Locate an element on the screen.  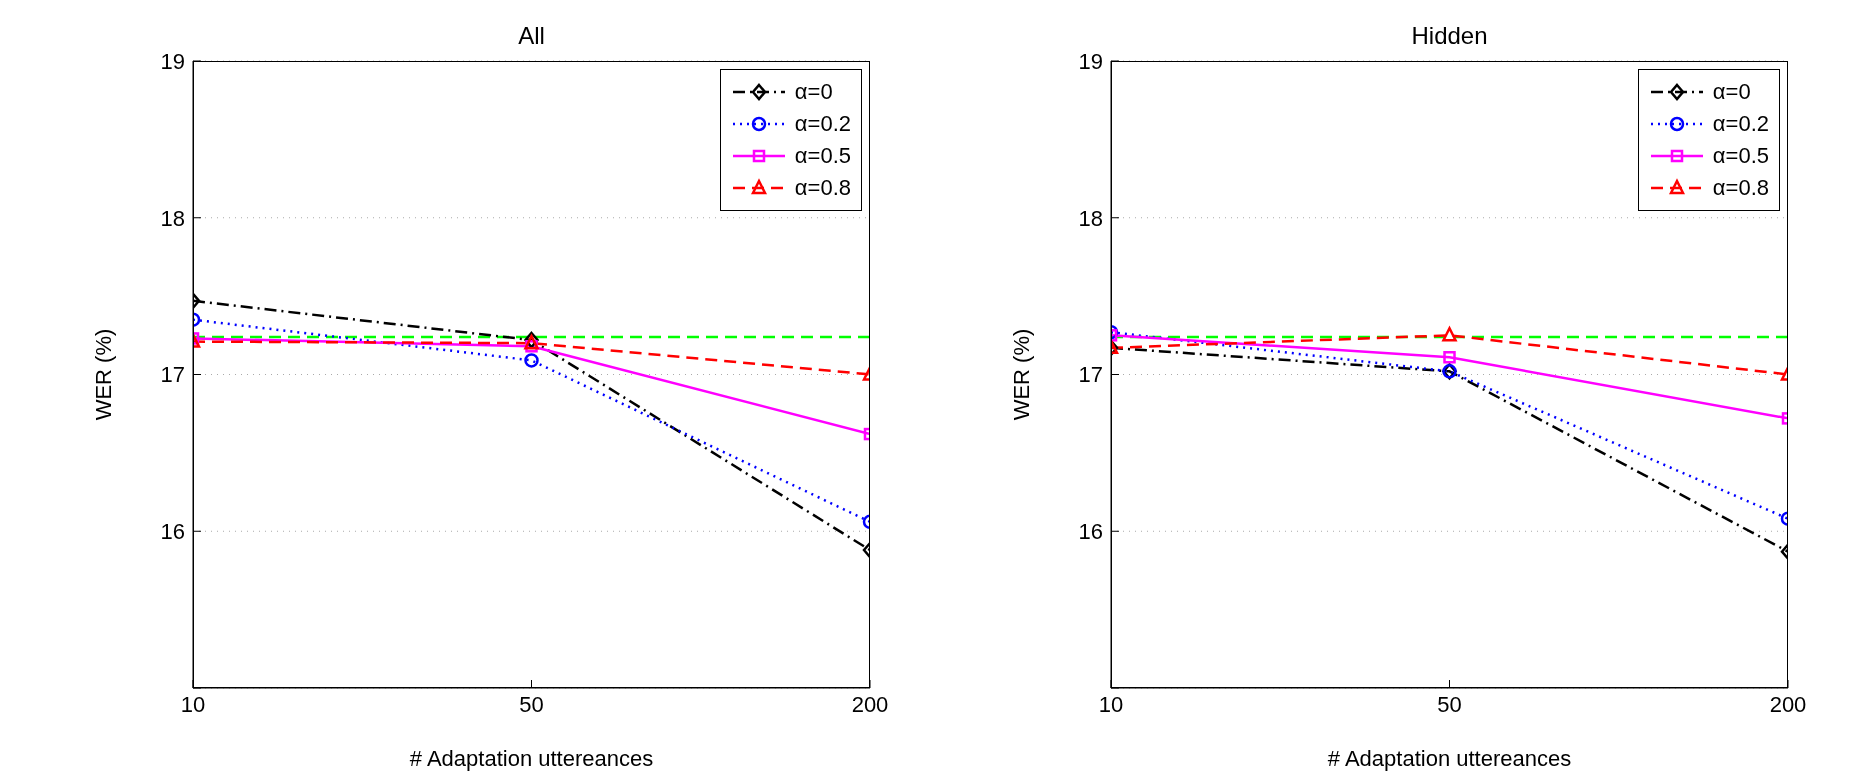
chart-title: All is located at coordinates (531, 36).